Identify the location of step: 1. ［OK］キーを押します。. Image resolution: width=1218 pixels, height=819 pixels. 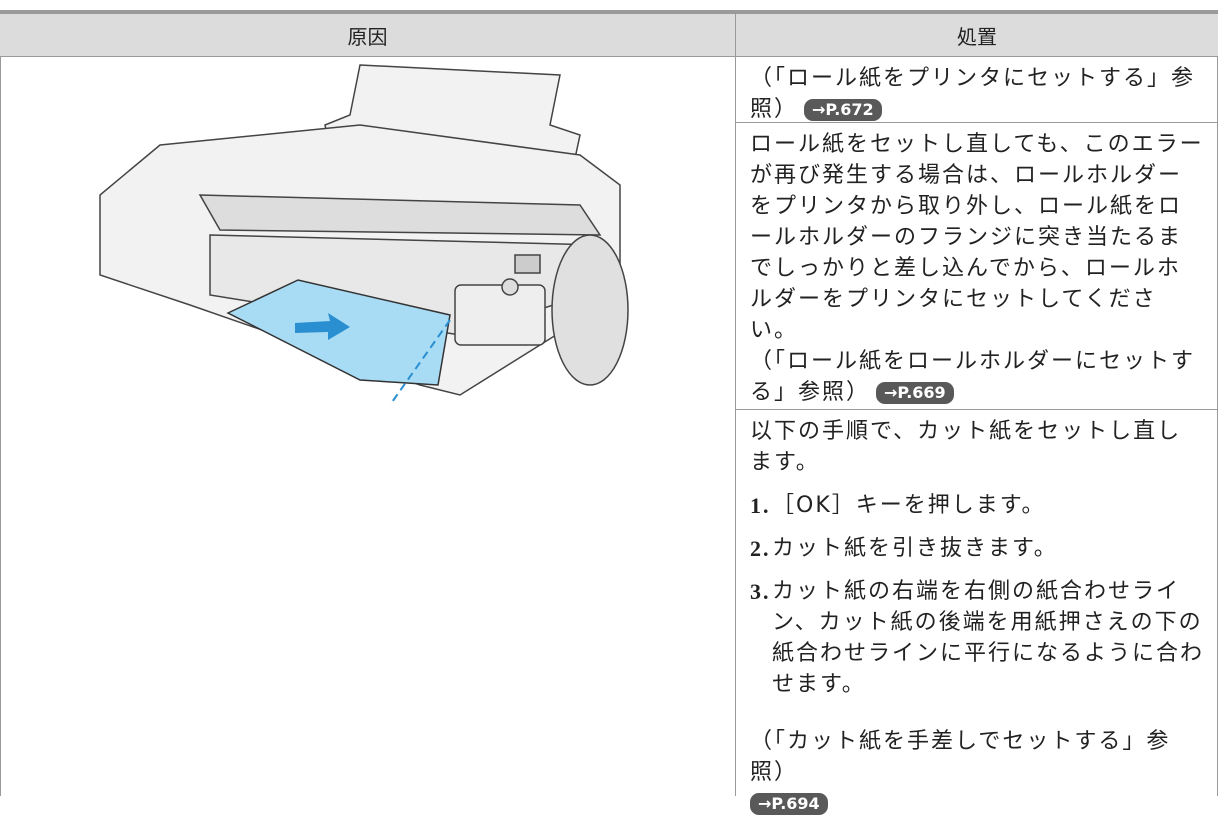
(977, 505).